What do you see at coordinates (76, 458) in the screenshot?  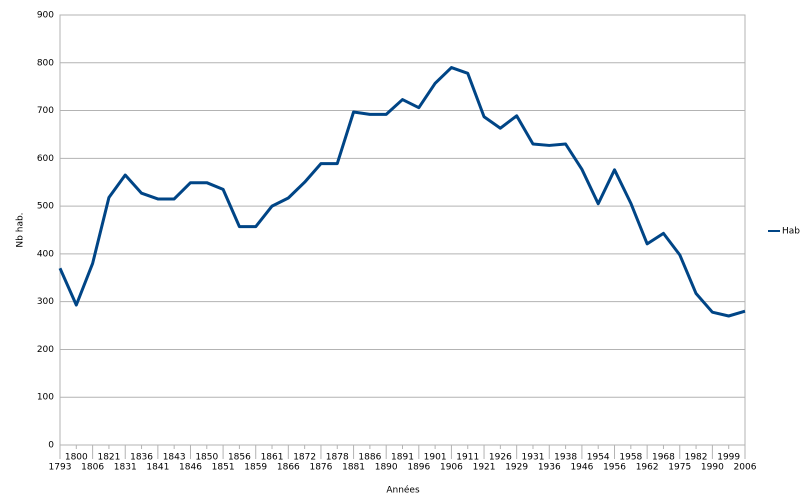 I see `x-tick-label: 1800` at bounding box center [76, 458].